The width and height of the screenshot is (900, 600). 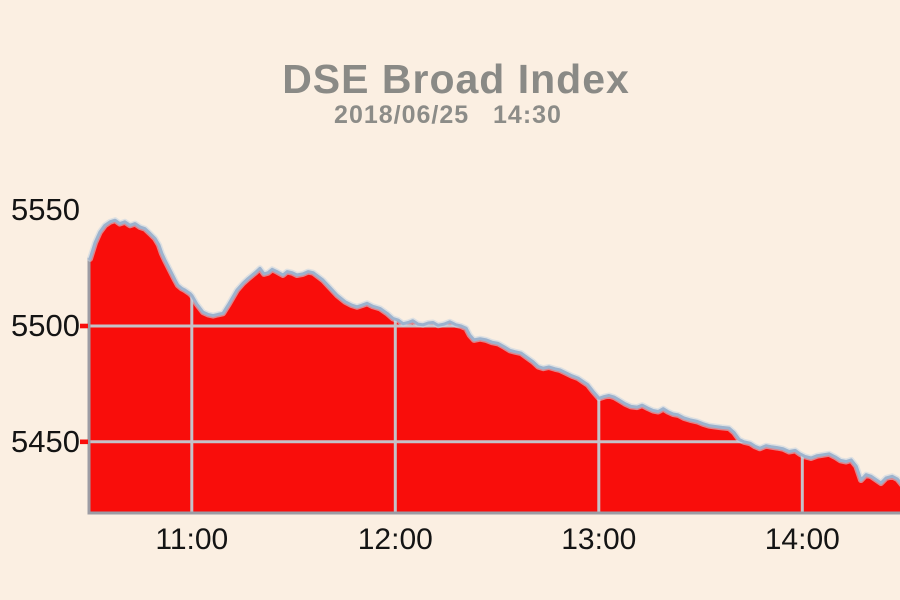 I want to click on chart-title: DSE Broad Index, so click(x=456, y=79).